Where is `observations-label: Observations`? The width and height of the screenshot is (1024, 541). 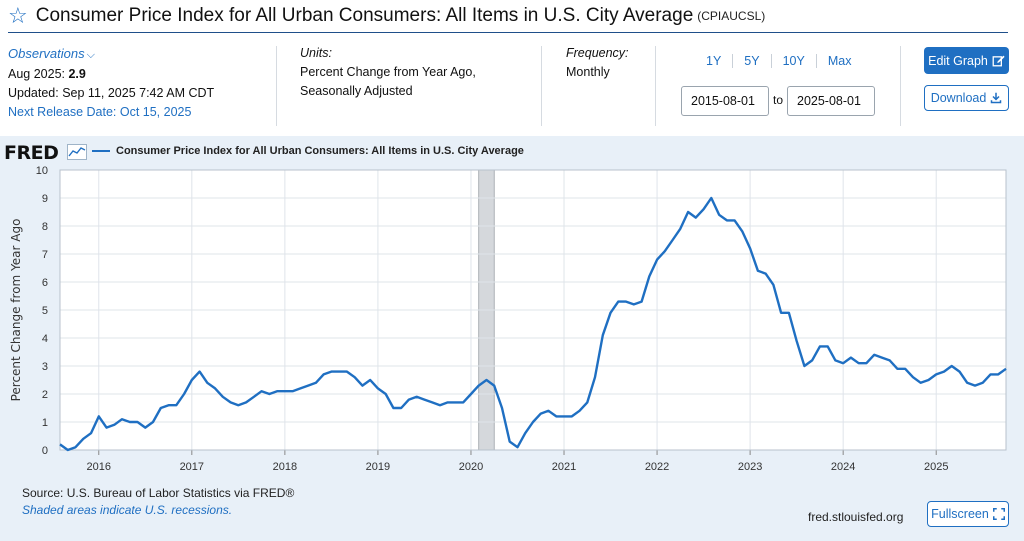
observations-label: Observations is located at coordinates (46, 53).